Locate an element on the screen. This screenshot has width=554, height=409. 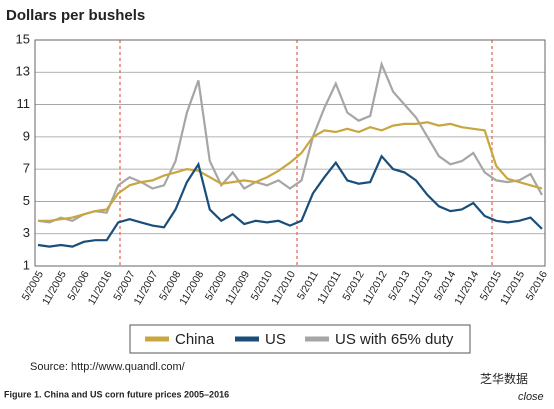
y-tick-label: 9 is located at coordinates (26, 135).